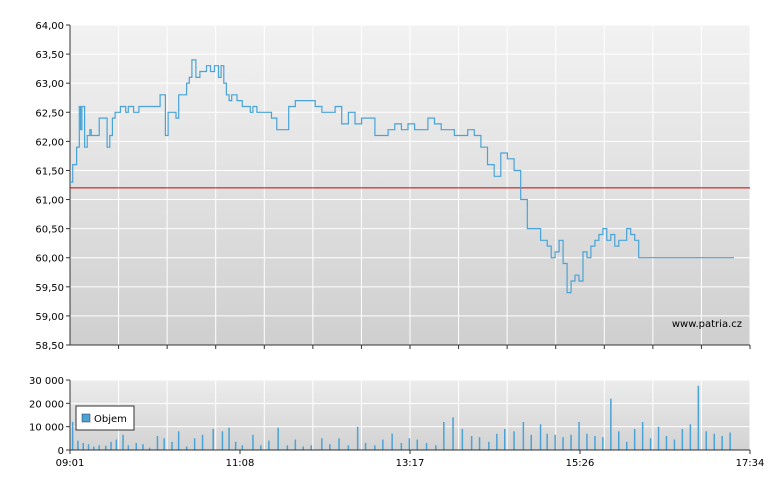 The width and height of the screenshot is (780, 490). What do you see at coordinates (61, 451) in the screenshot?
I see `volume-y-tick-label: 0` at bounding box center [61, 451].